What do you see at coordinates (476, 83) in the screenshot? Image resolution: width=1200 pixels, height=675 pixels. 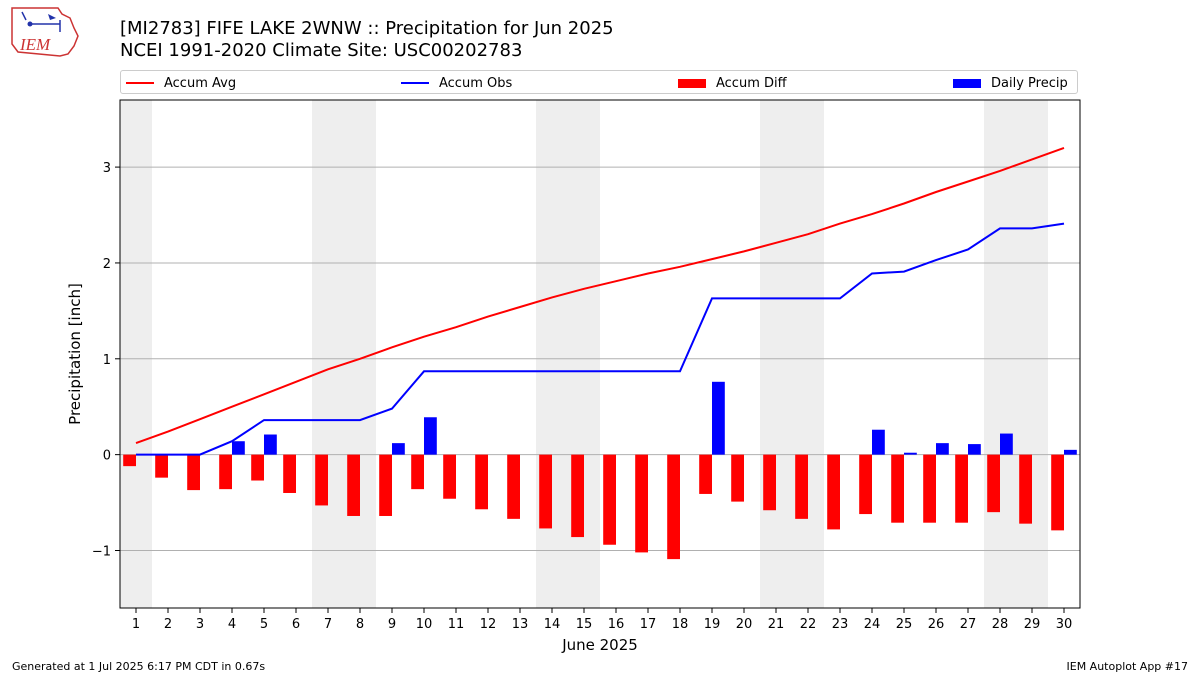 I see `legend-label-accum-obs: Accum Obs` at bounding box center [476, 83].